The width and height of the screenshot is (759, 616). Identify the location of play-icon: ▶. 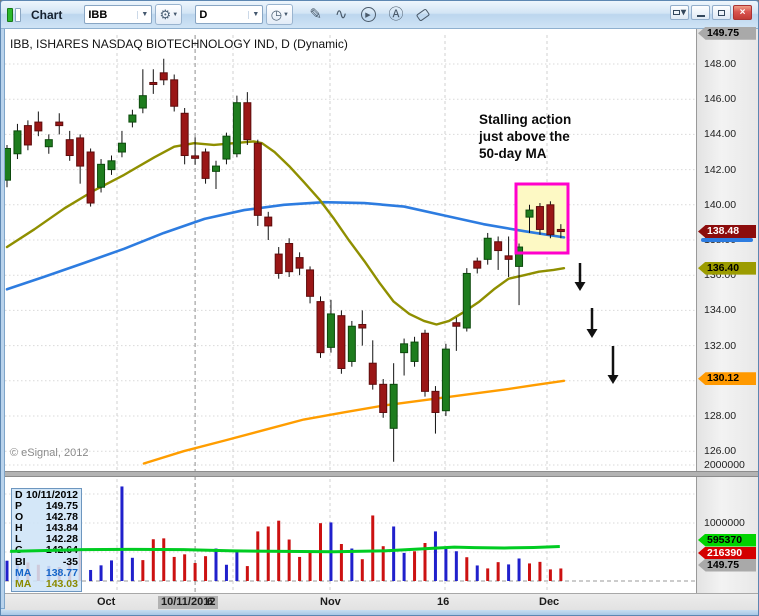
(368, 14).